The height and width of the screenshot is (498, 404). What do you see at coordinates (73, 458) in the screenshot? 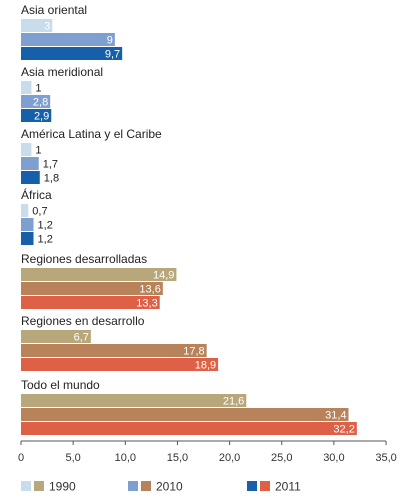
I see `x-tick-label: 5,0` at bounding box center [73, 458].